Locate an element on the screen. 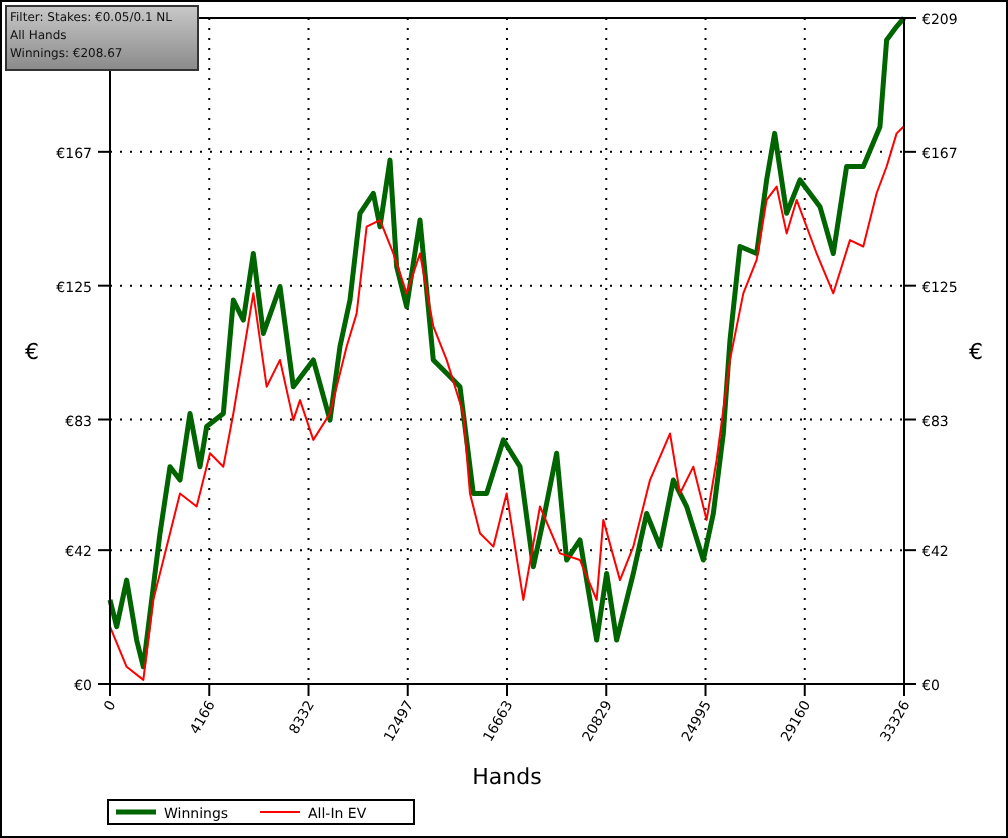 The width and height of the screenshot is (1008, 838). y-axis-title: € is located at coordinates (32, 352).